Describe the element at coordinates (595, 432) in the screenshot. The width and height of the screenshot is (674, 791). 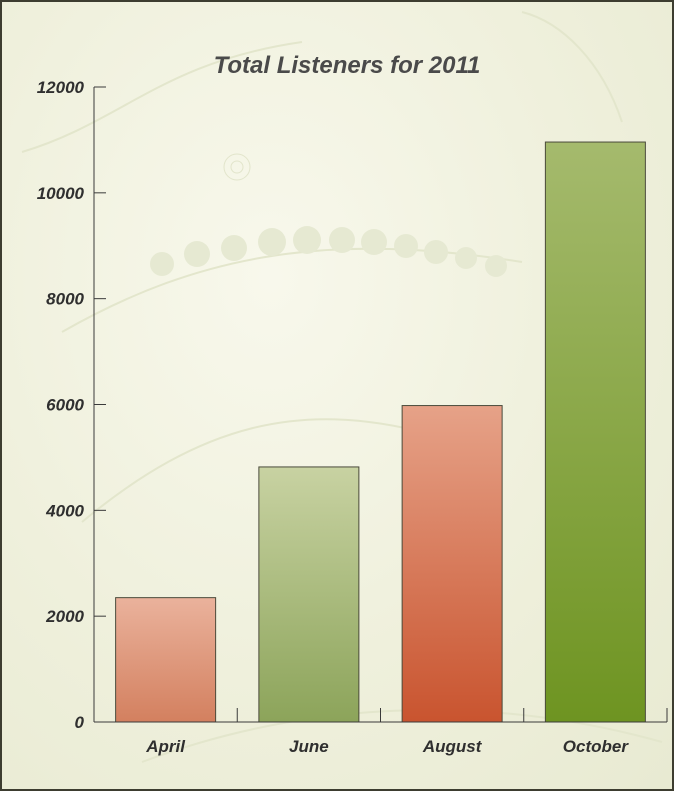
I see `bar-october` at that location.